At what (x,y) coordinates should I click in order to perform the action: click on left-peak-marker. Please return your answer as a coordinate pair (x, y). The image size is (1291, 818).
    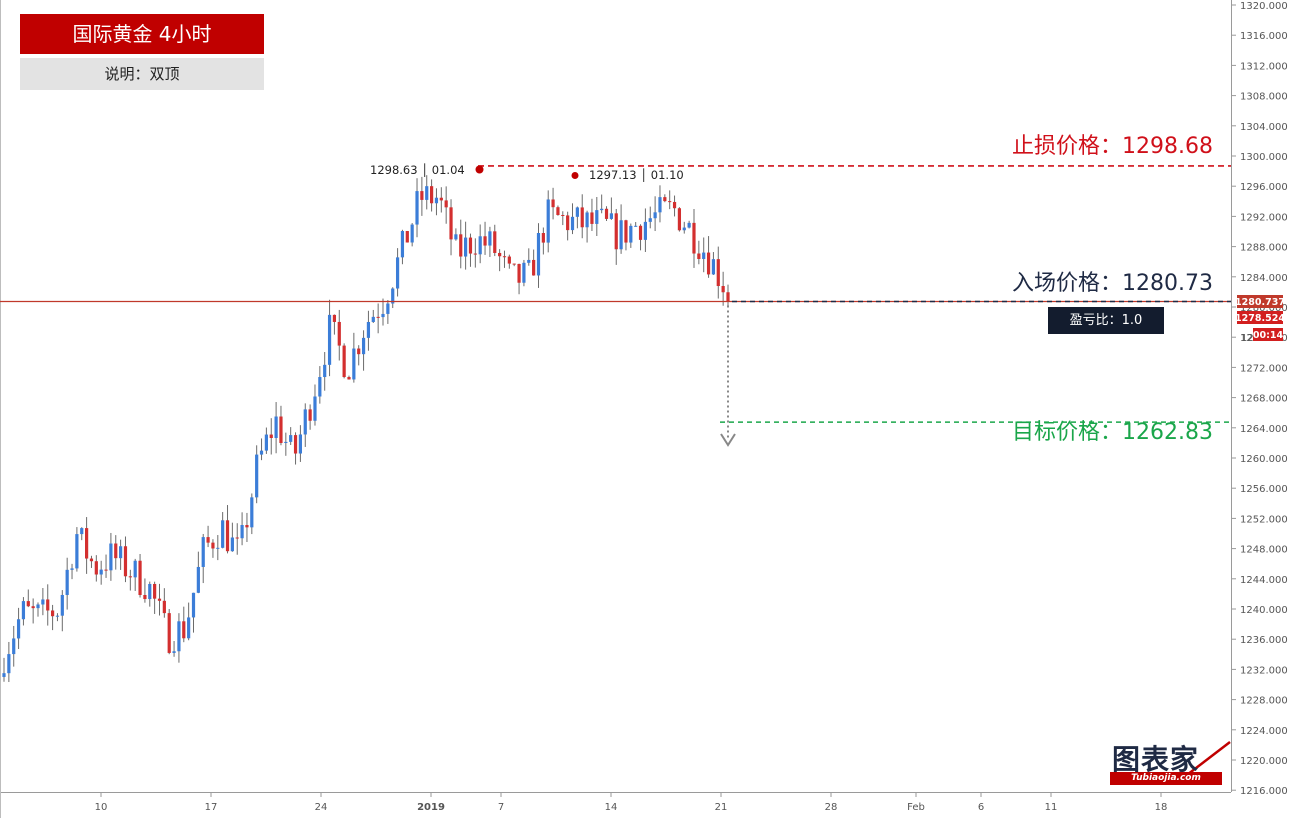
    Looking at the image, I should click on (479, 169).